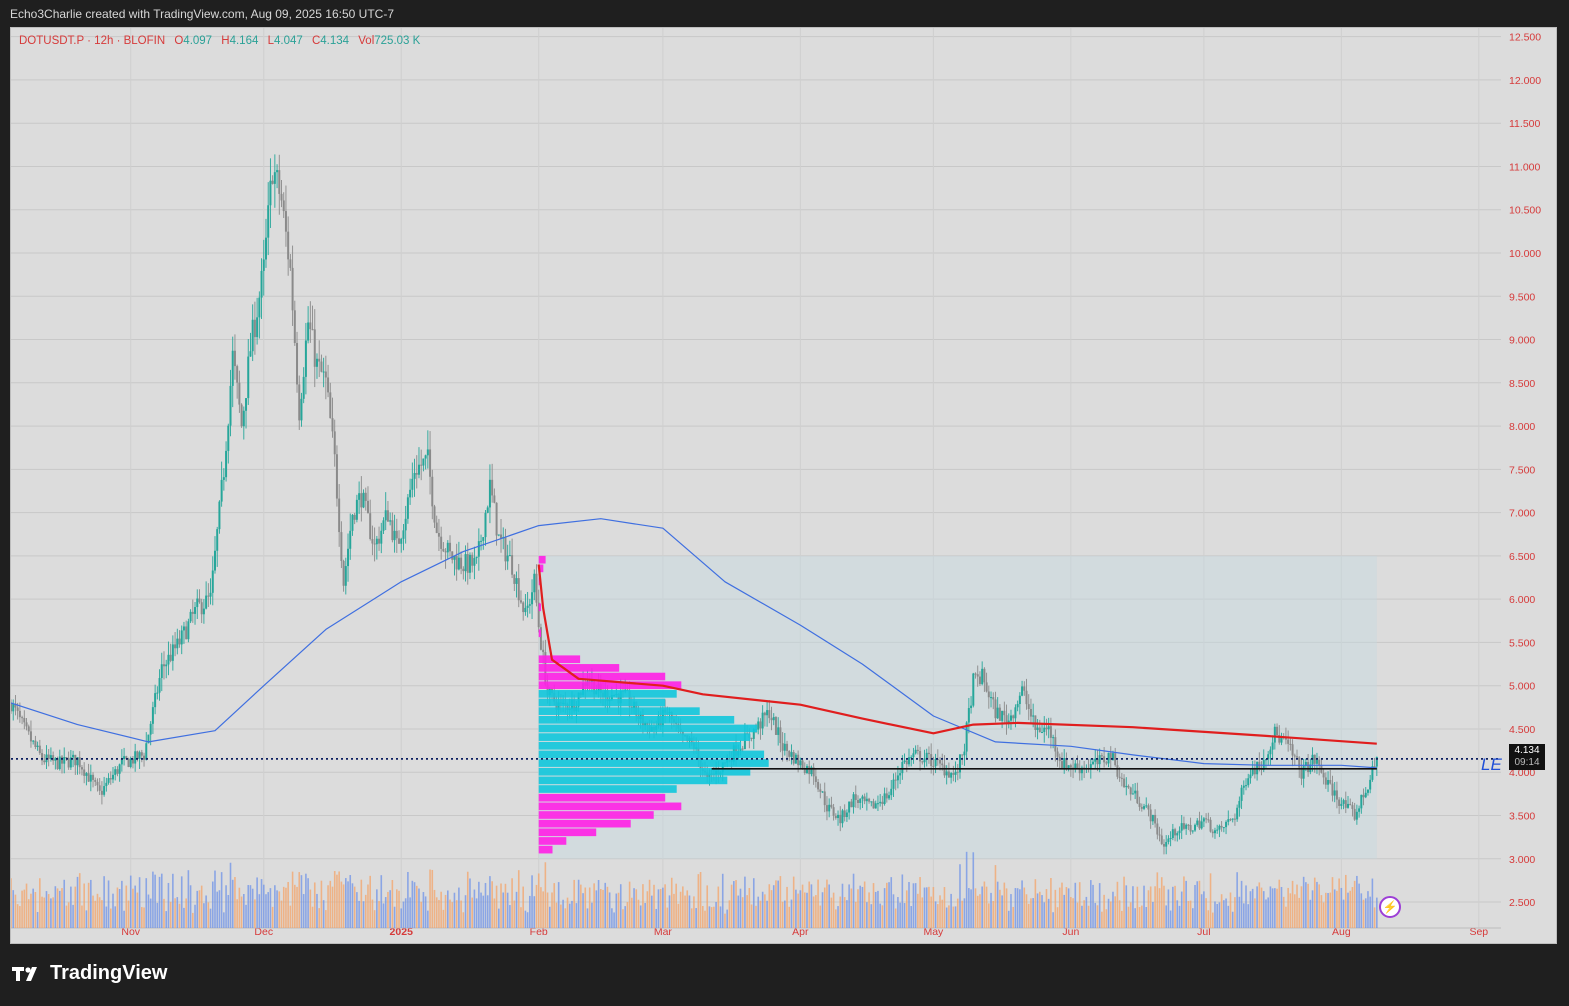  What do you see at coordinates (89, 973) in the screenshot?
I see `brand-footer: TradingView` at bounding box center [89, 973].